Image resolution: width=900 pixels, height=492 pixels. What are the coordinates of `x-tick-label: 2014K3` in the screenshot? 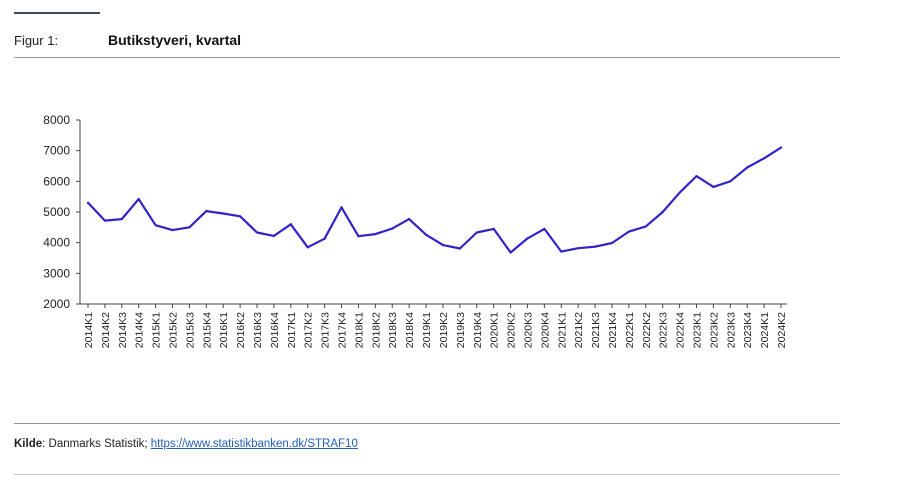 It's located at (123, 330).